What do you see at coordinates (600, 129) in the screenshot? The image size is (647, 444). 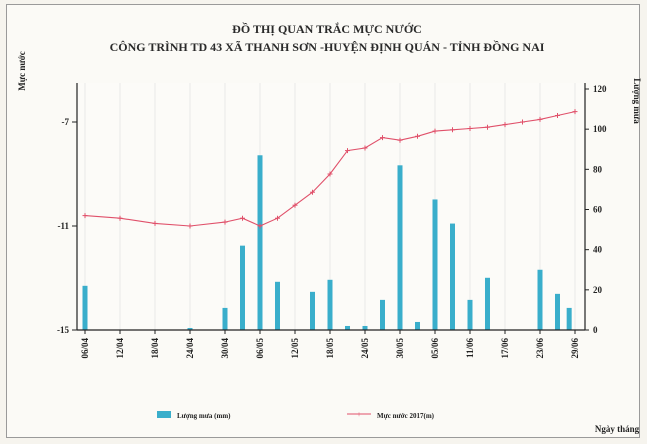 I see `y-right-tick-label-5: 100` at bounding box center [600, 129].